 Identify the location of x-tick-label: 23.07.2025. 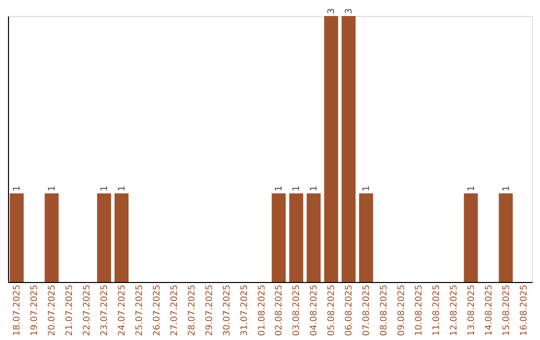
(105, 310).